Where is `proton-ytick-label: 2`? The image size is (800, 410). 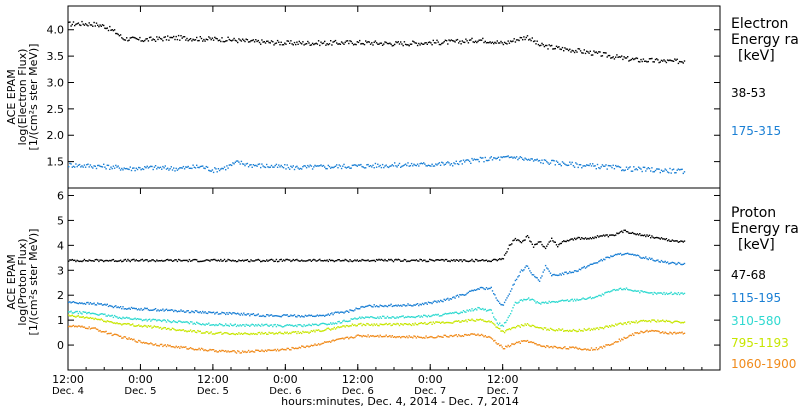
proton-ytick-label: 2 is located at coordinates (60, 295).